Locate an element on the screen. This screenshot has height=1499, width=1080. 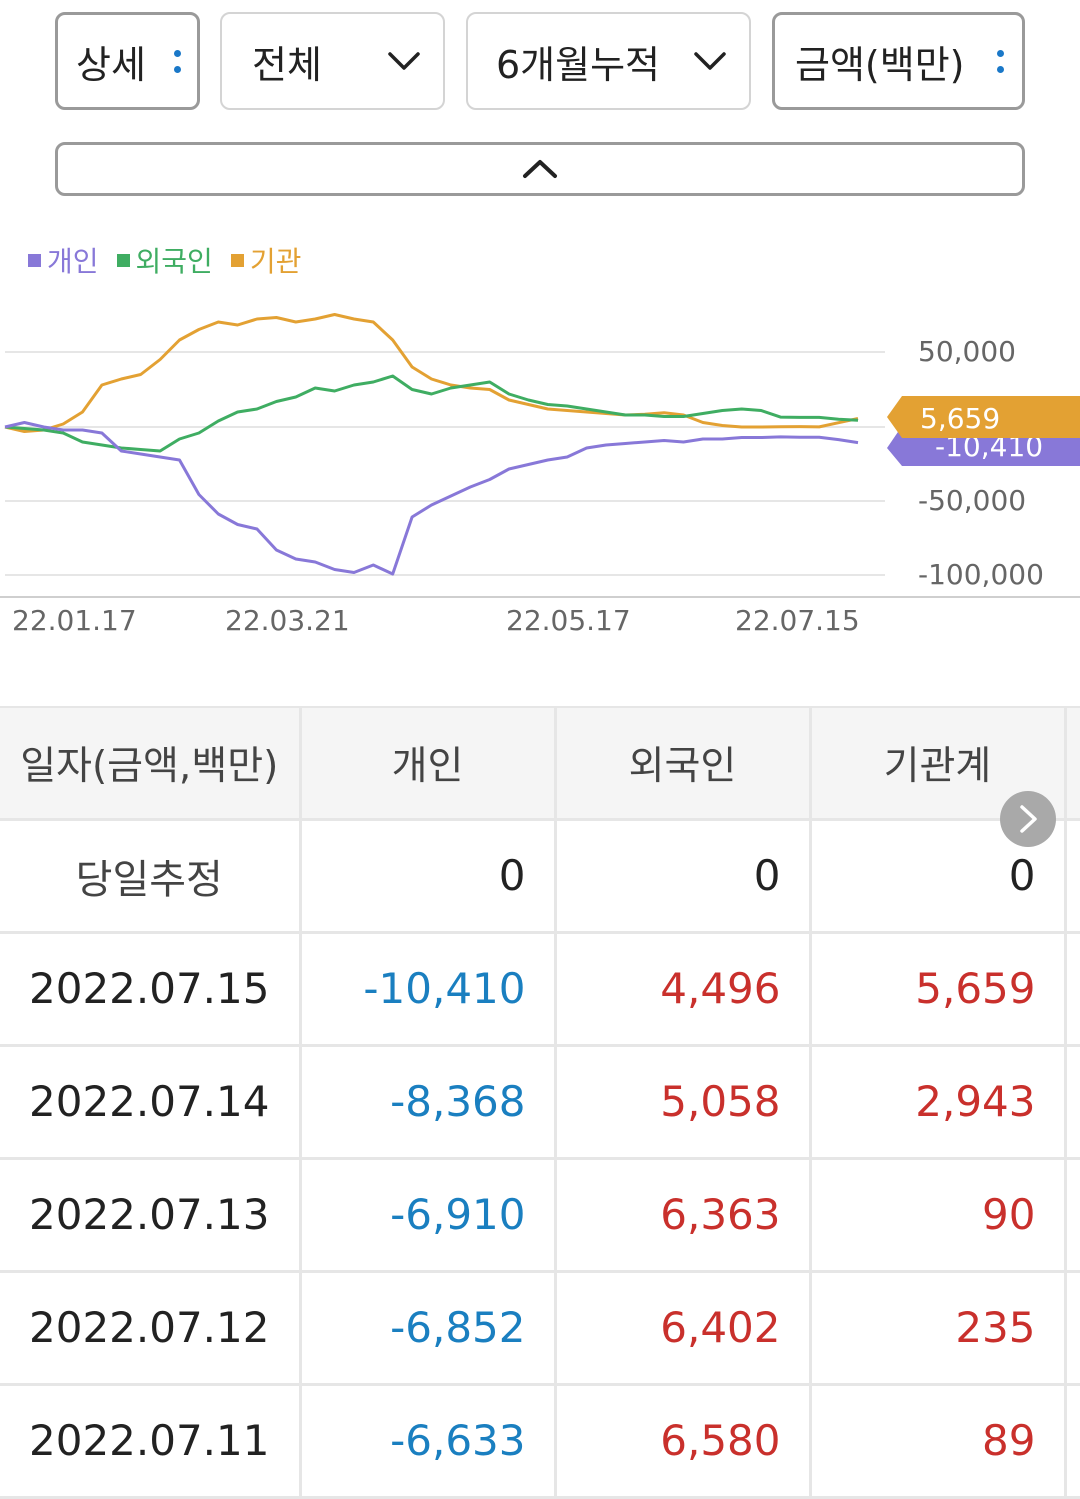
y-tick-label: -50,000 is located at coordinates (972, 500).